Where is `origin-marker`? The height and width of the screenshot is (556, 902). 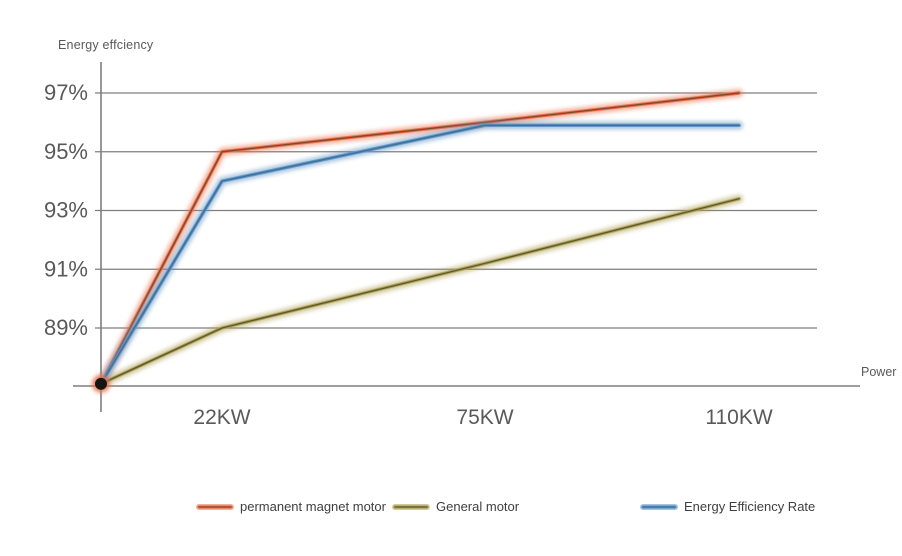 origin-marker is located at coordinates (101, 383).